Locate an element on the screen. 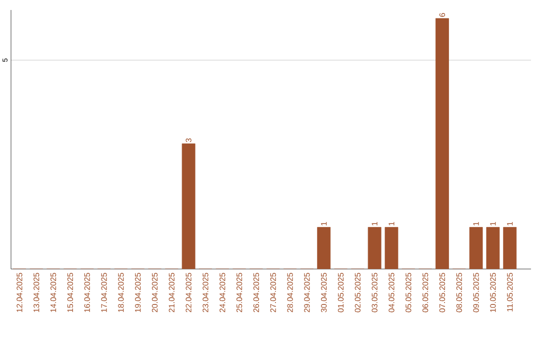 The height and width of the screenshot is (340, 540). data-label: 6 is located at coordinates (442, 15).